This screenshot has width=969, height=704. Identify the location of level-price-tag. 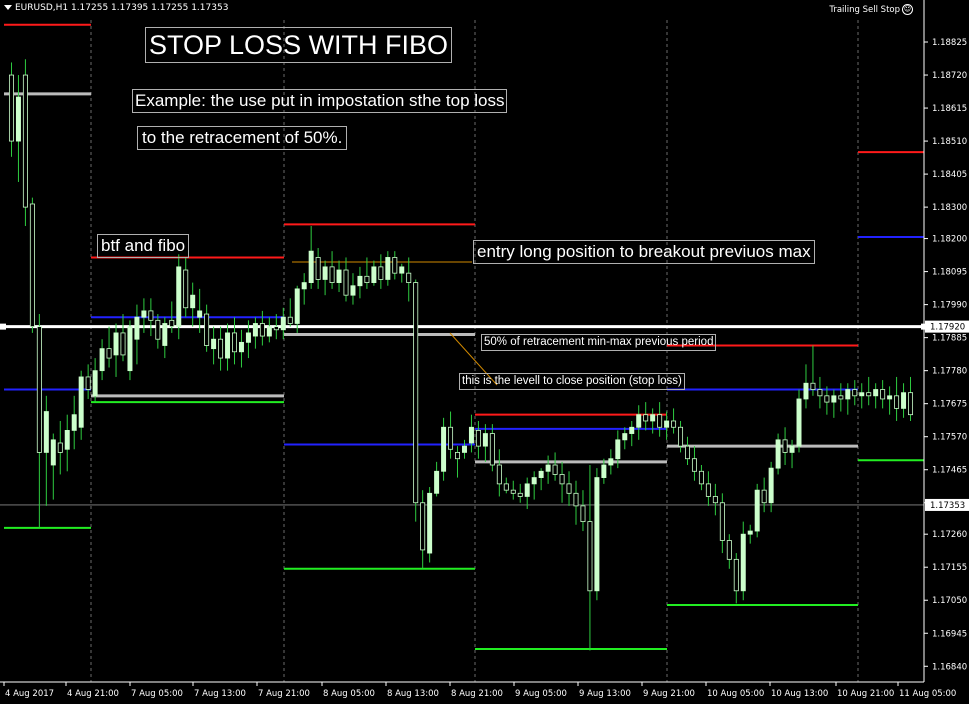
(947, 326).